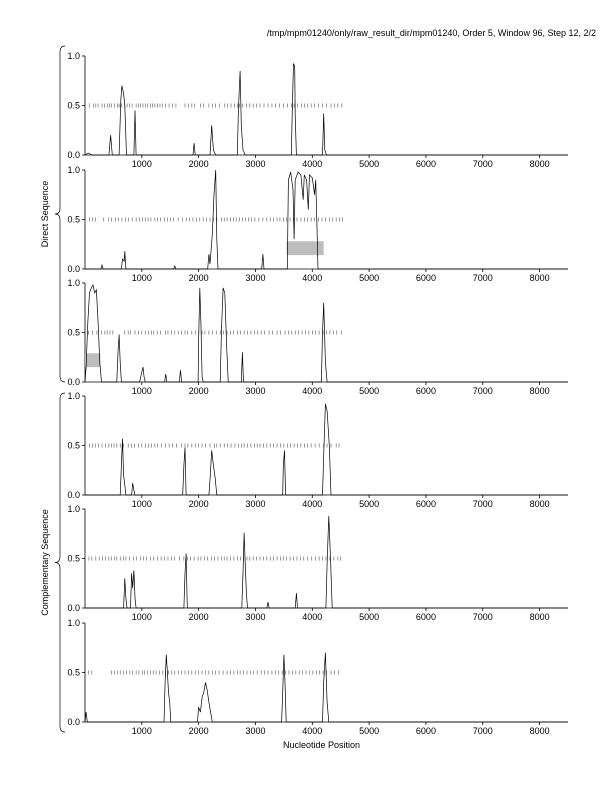 Image resolution: width=612 pixels, height=792 pixels. Describe the element at coordinates (45, 562) in the screenshot. I see `group-label: Complementary Sequence` at that location.